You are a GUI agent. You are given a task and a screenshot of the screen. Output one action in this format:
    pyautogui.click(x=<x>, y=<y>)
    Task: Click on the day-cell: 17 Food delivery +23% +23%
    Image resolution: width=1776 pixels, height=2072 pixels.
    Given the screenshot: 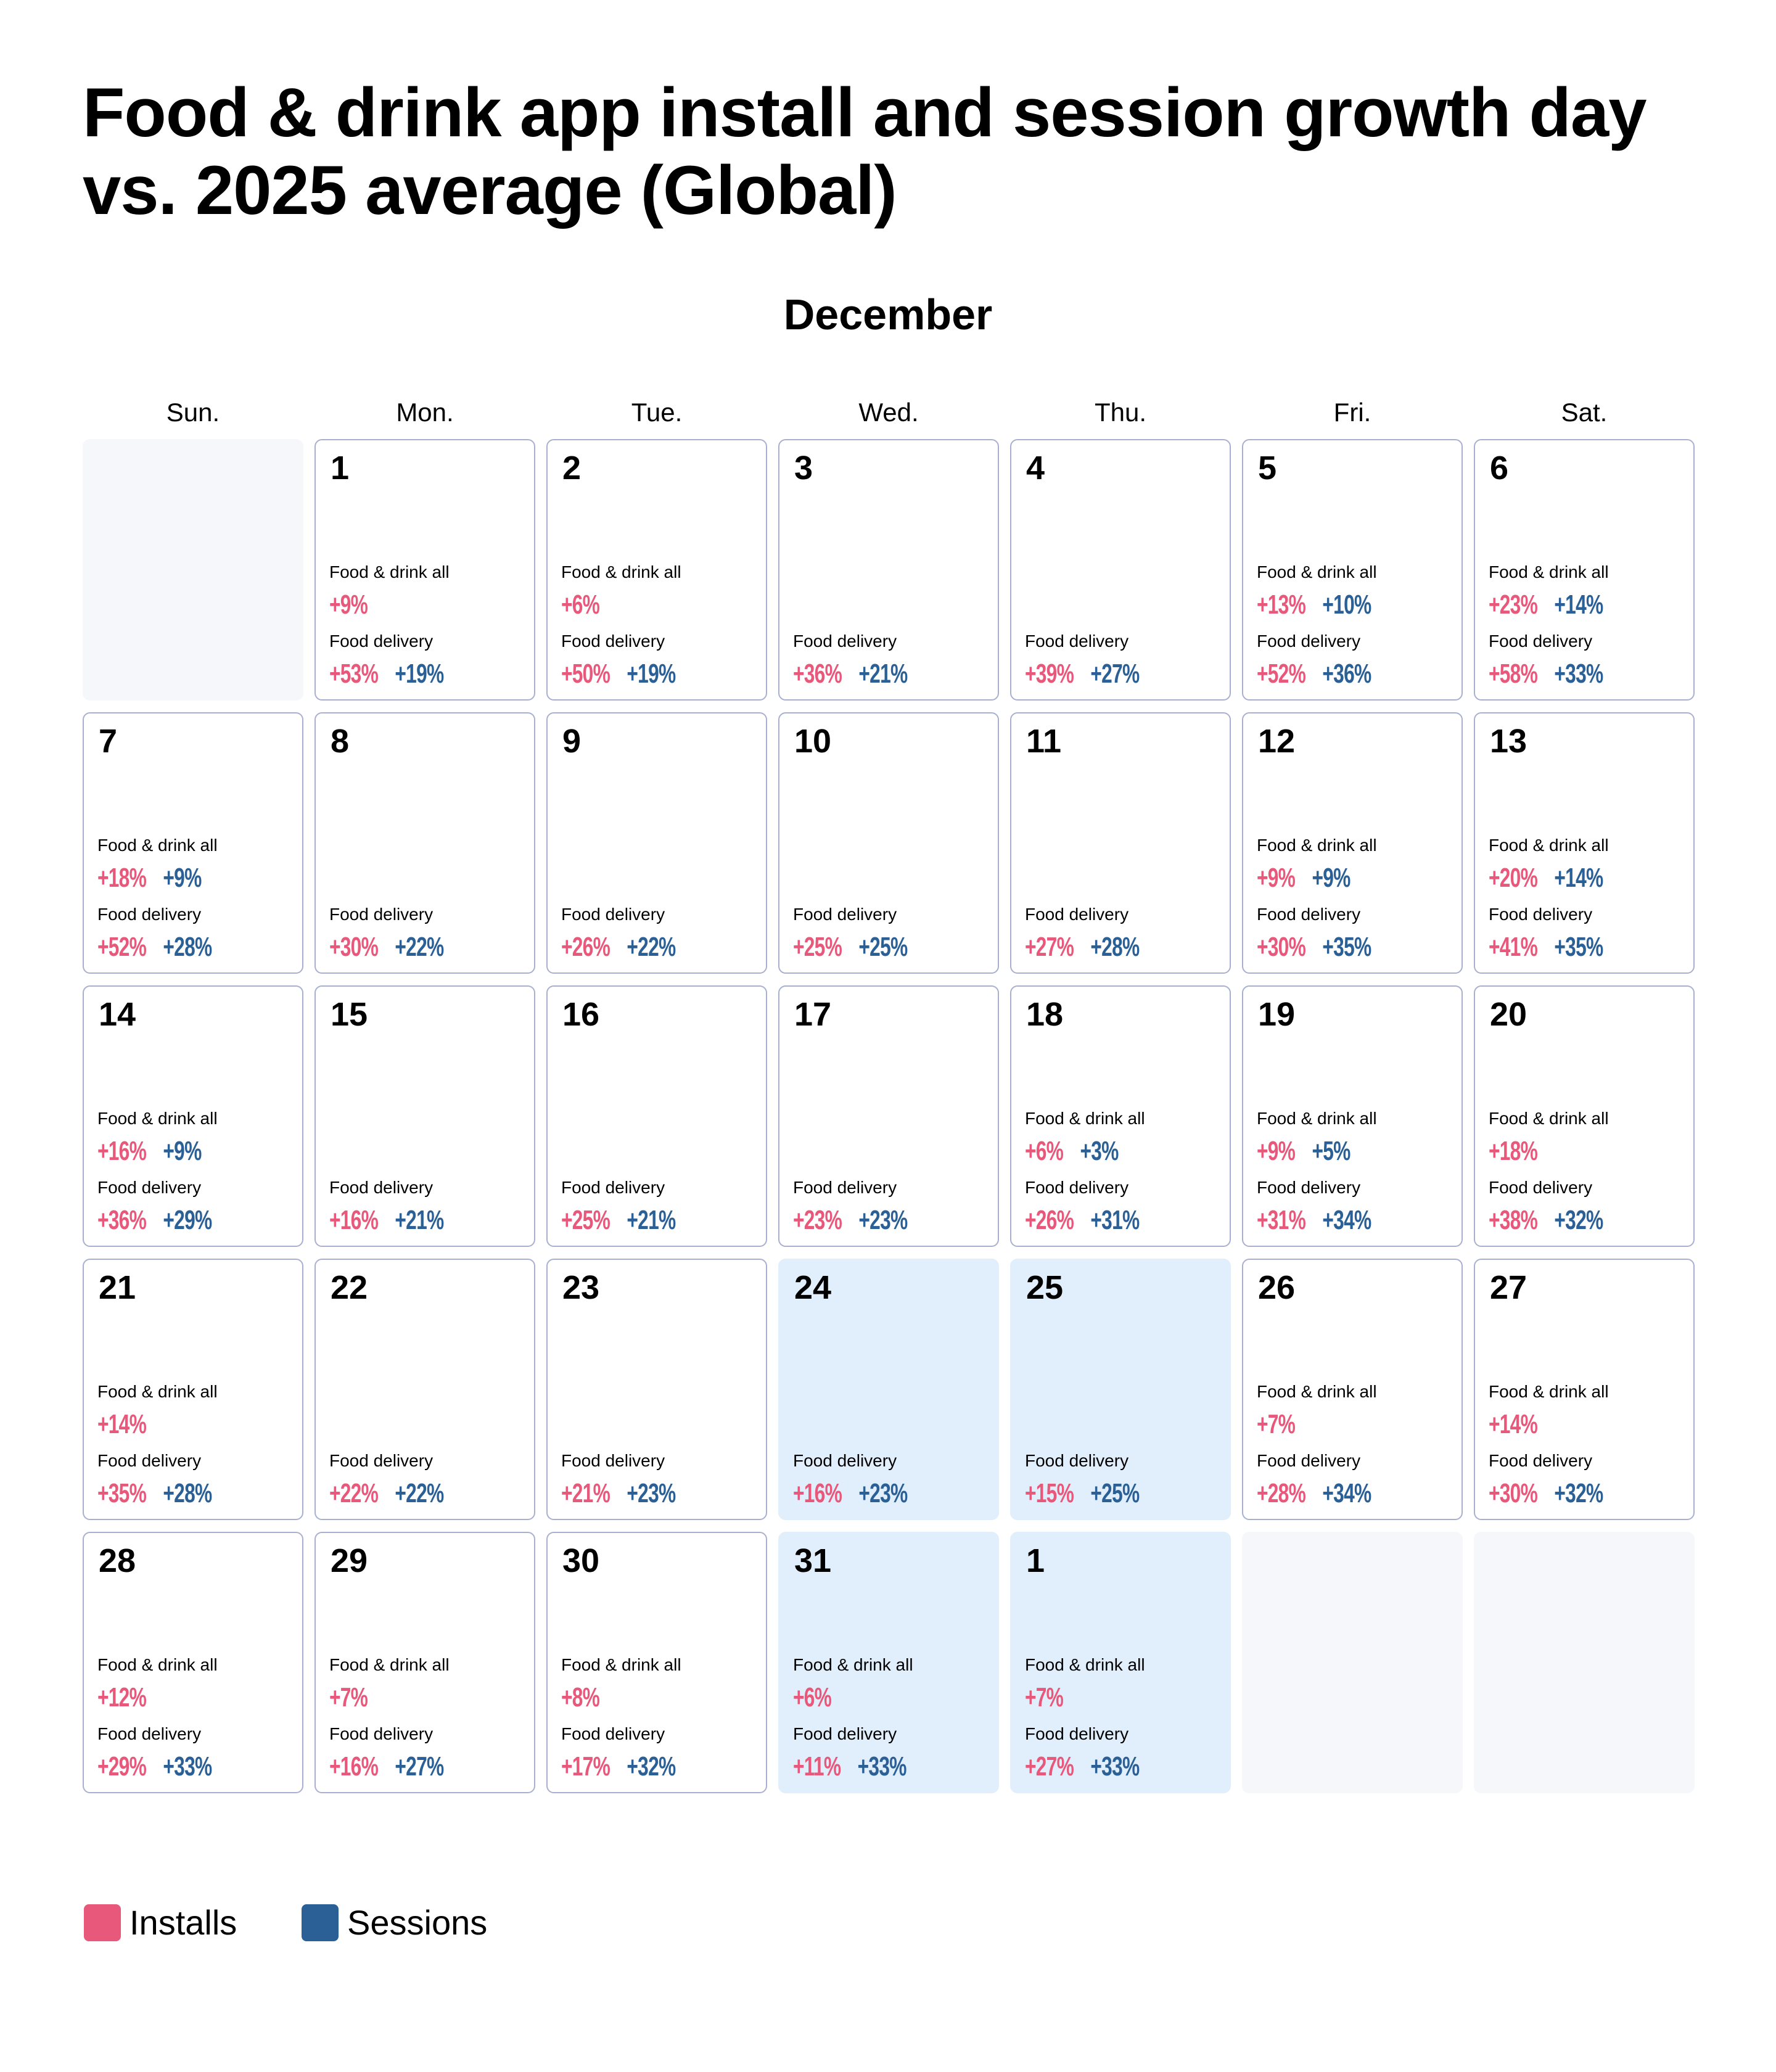 What is the action you would take?
    pyautogui.click(x=889, y=1116)
    